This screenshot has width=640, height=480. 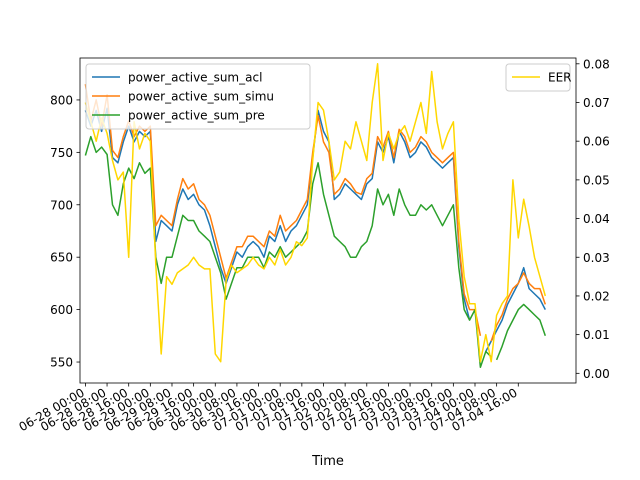 What do you see at coordinates (195, 78) in the screenshot?
I see `legend-label: power_active_sum_acl` at bounding box center [195, 78].